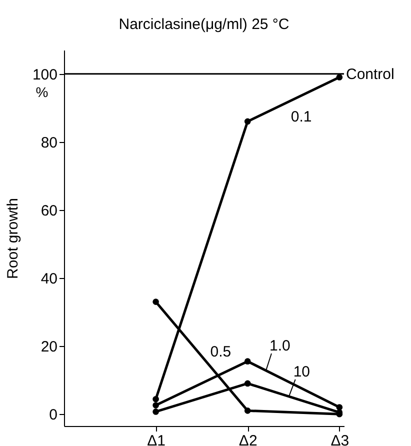 The width and height of the screenshot is (411, 446). What do you see at coordinates (49, 211) in the screenshot?
I see `y-tick-label: 60` at bounding box center [49, 211].